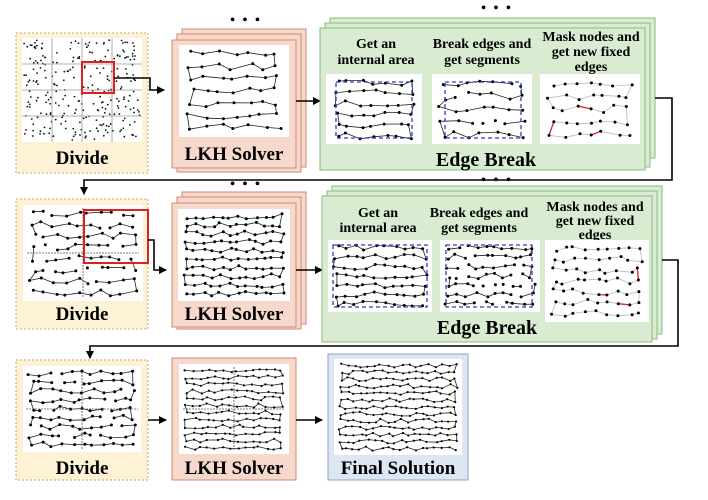  What do you see at coordinates (497, 8) in the screenshot?
I see `edgebreak-ellipsis-1: • • •` at bounding box center [497, 8].